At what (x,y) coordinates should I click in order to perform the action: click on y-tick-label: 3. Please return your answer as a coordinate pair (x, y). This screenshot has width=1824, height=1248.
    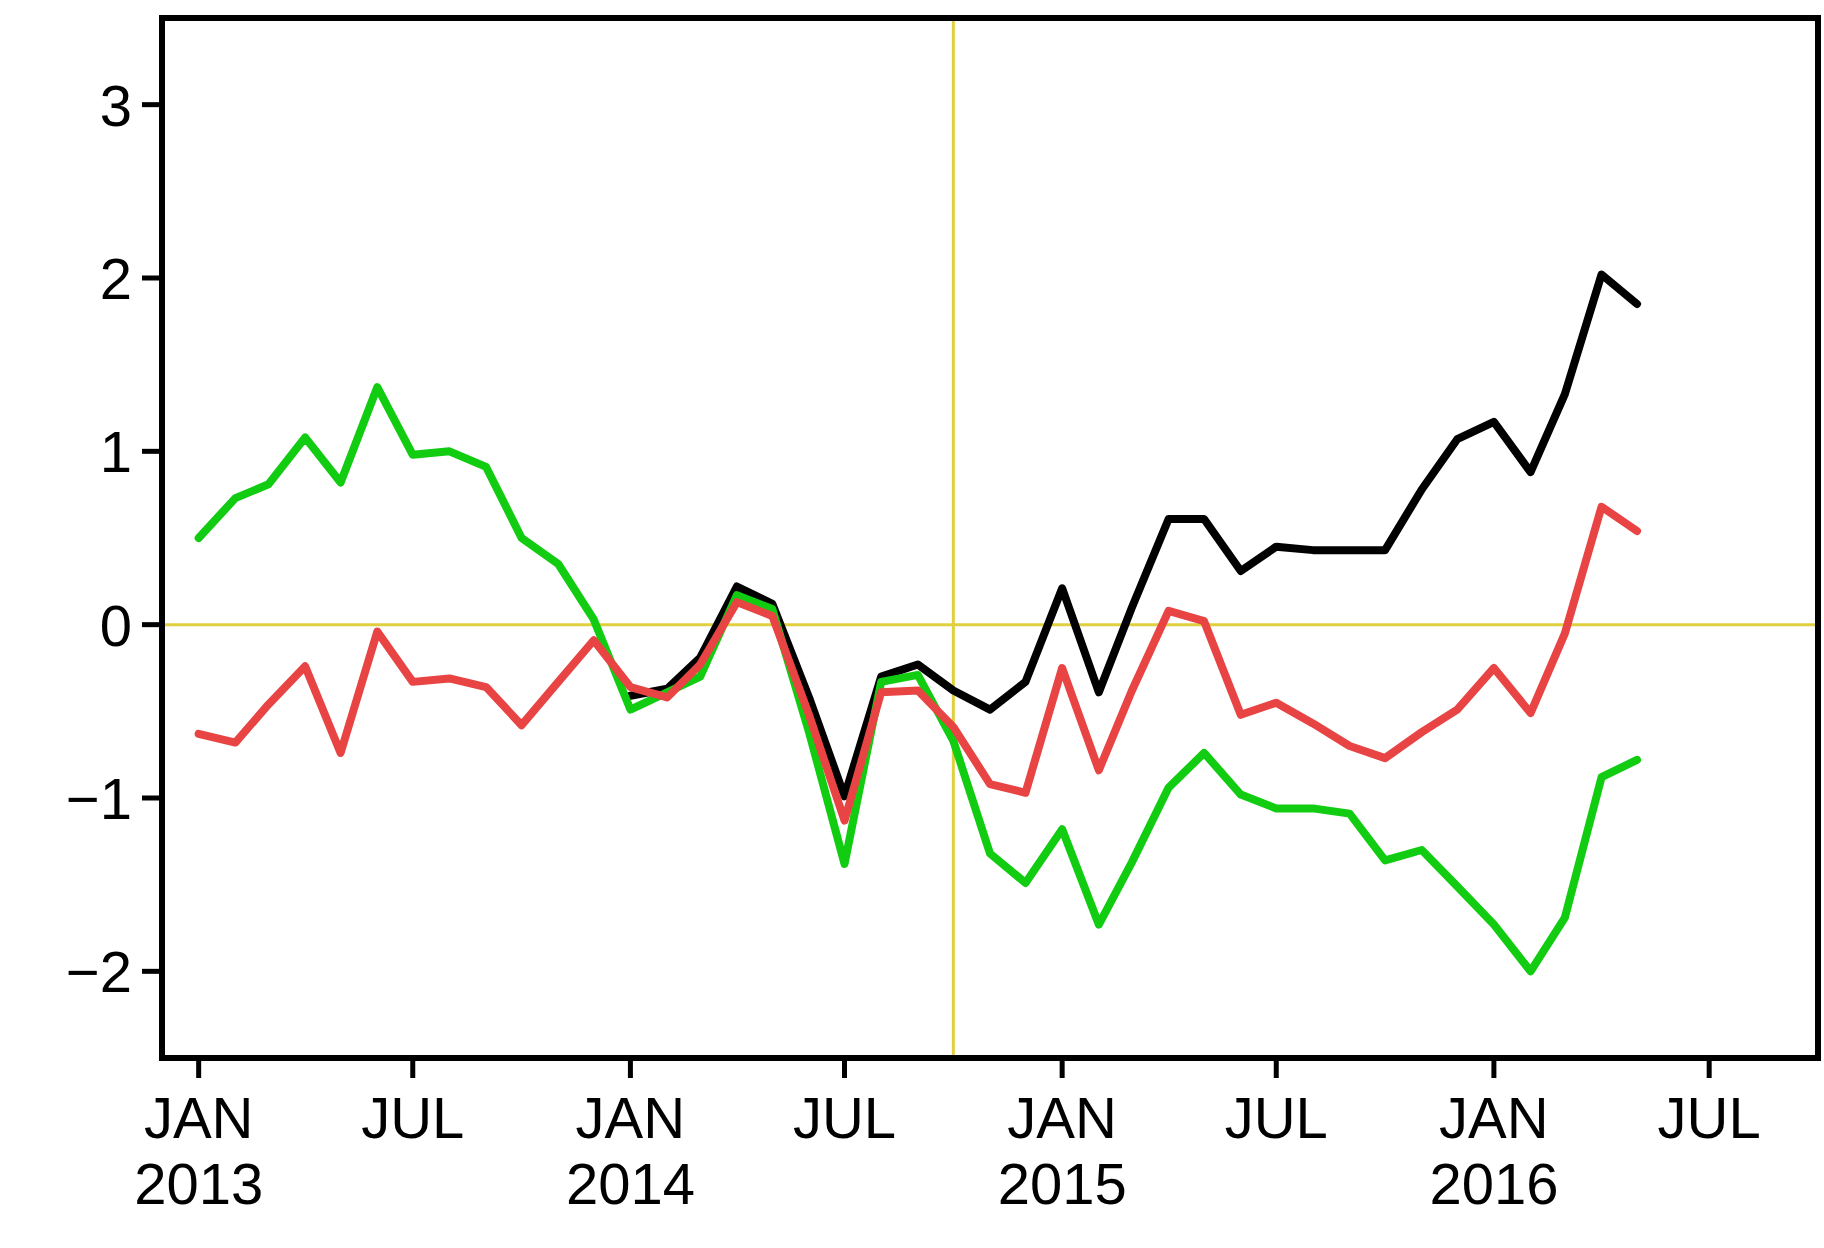
    Looking at the image, I should click on (115, 105).